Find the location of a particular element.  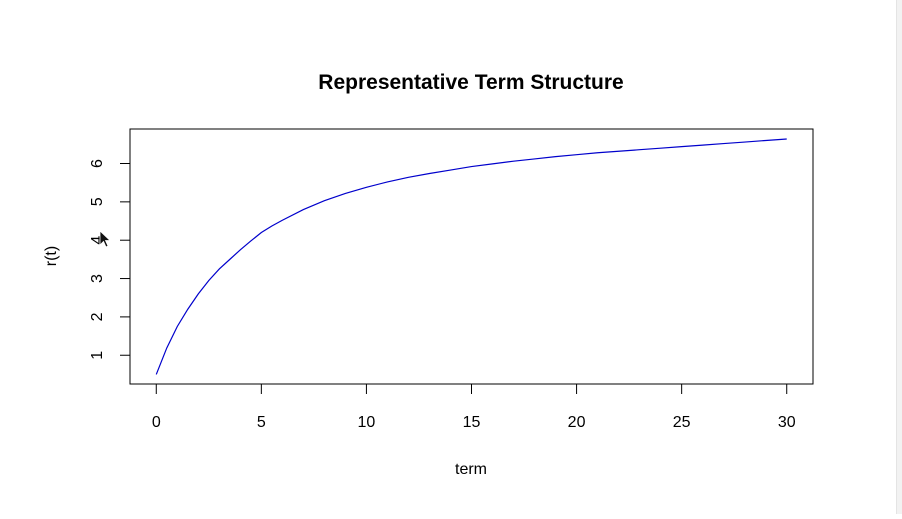

y-axis-label: r(t) is located at coordinates (51, 256).